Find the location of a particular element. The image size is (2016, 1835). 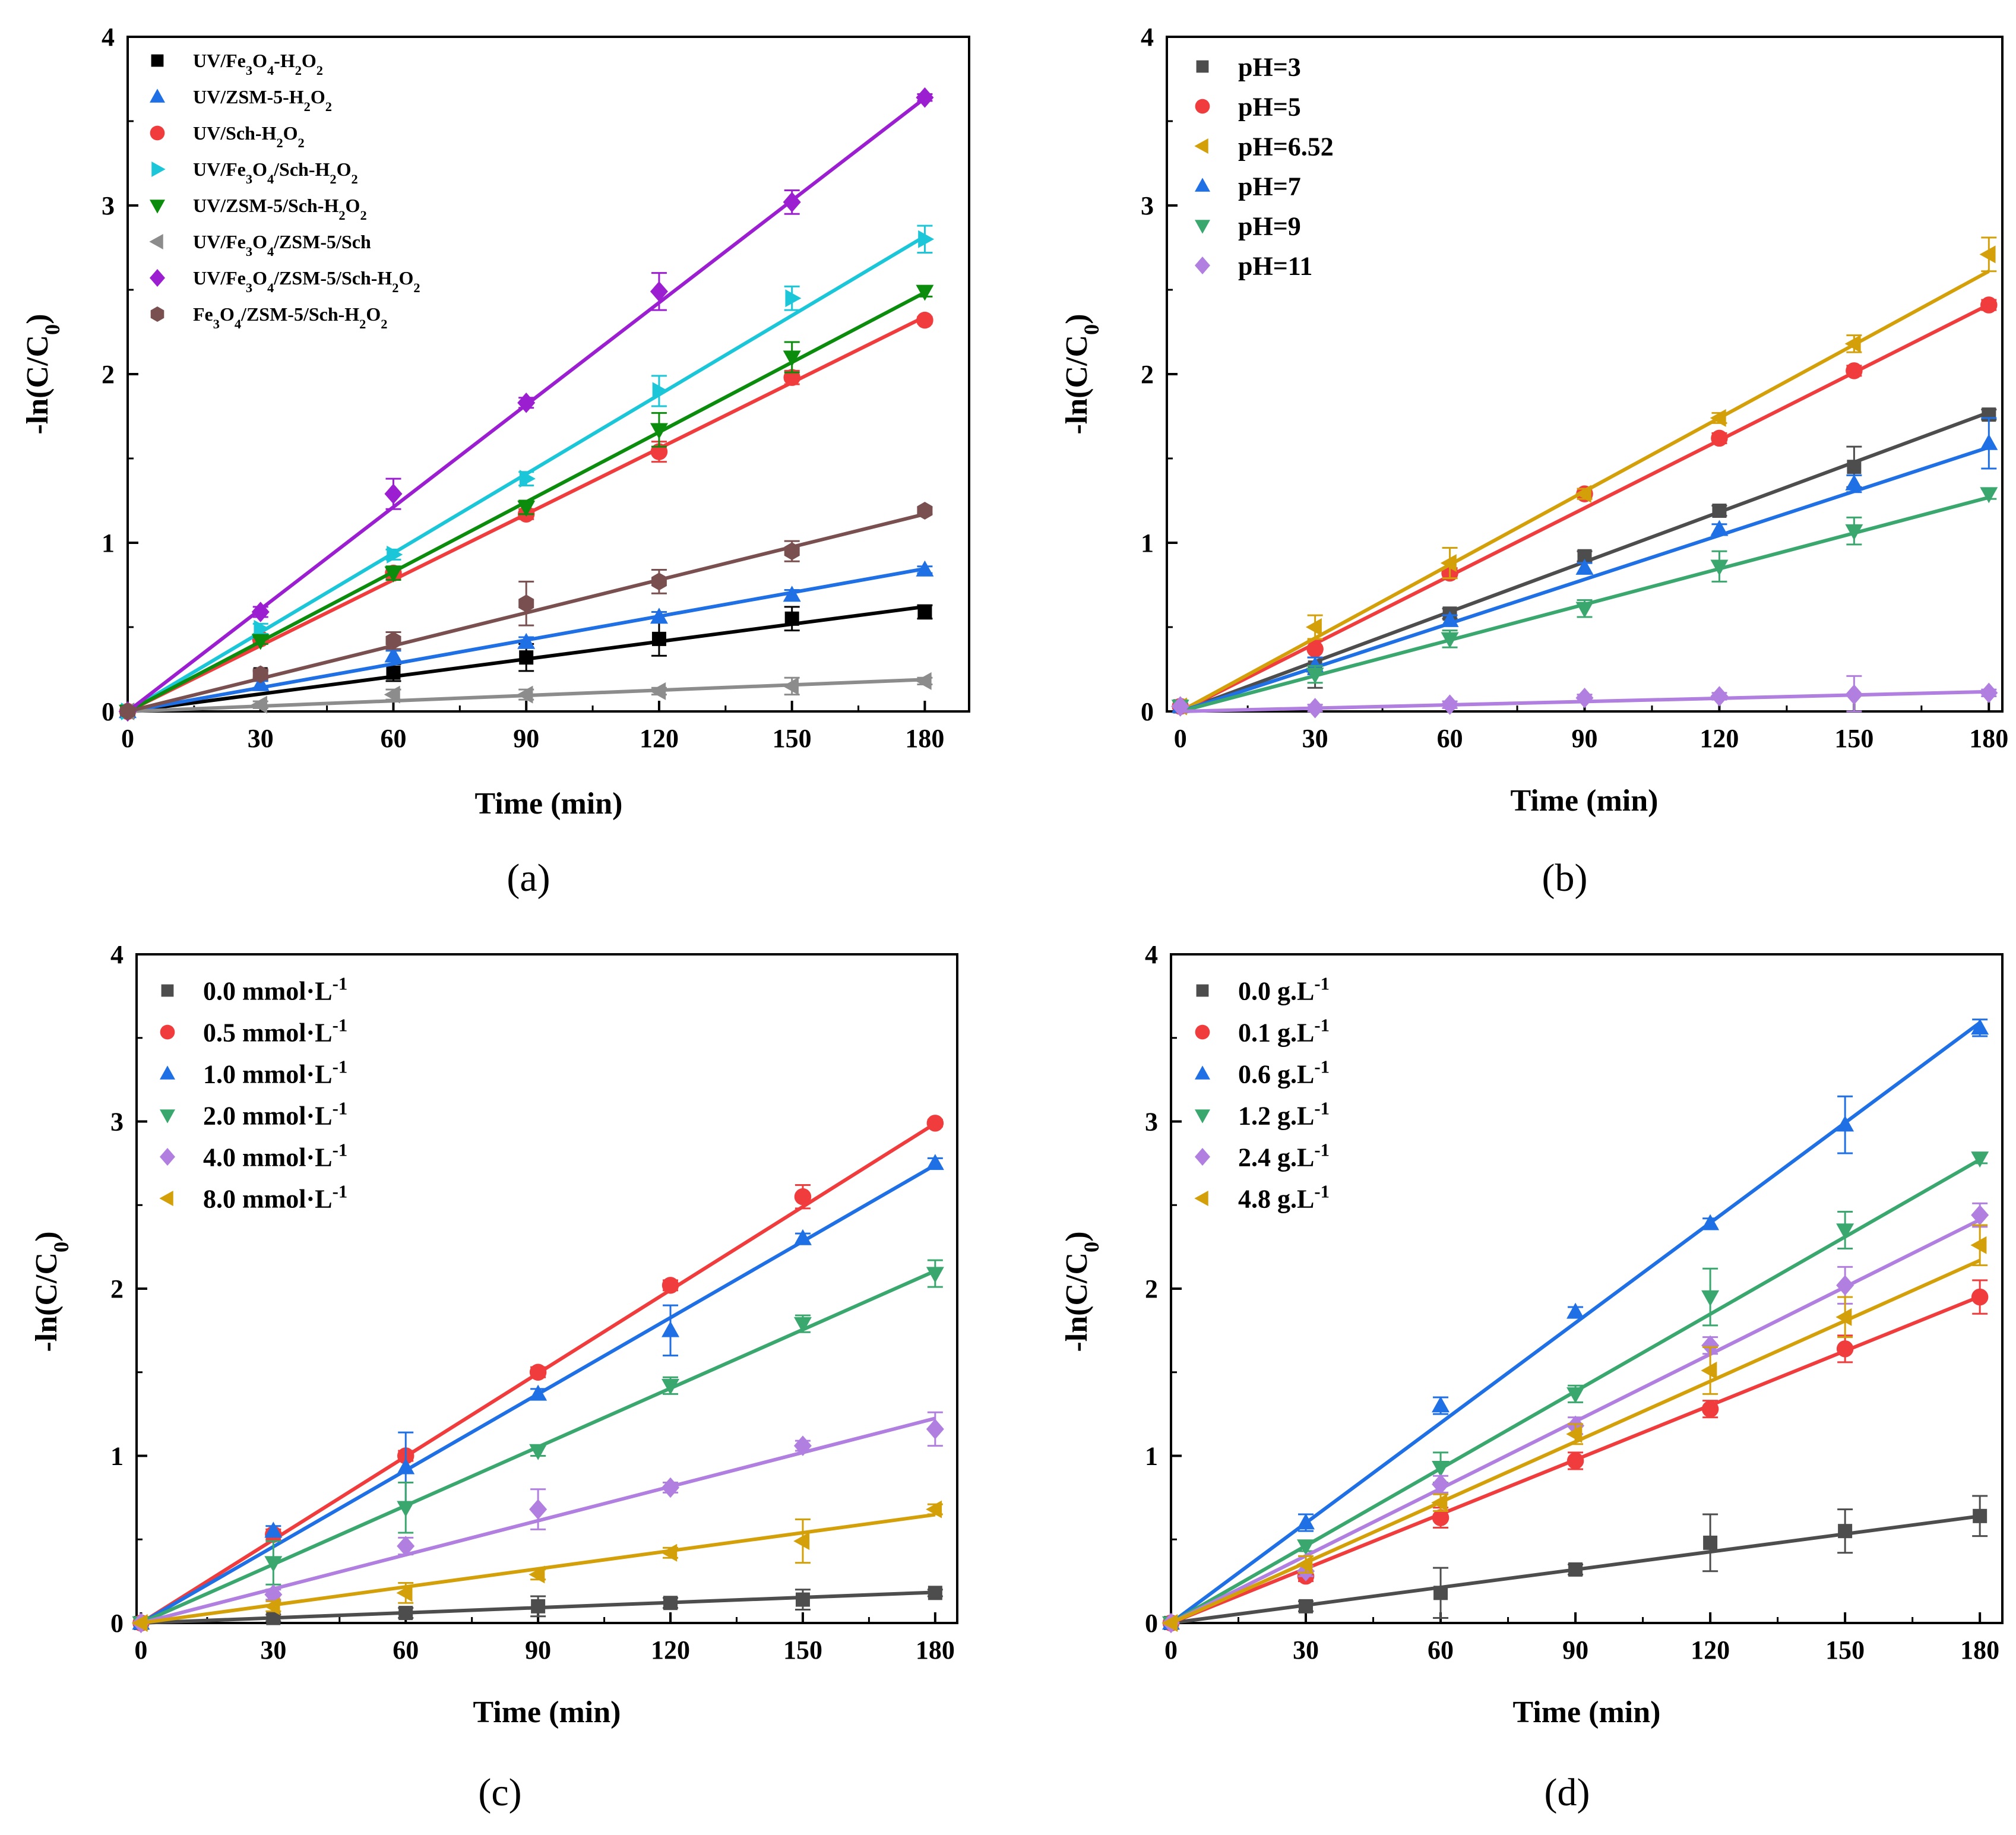

x-tick-label: 30 is located at coordinates (1315, 738).